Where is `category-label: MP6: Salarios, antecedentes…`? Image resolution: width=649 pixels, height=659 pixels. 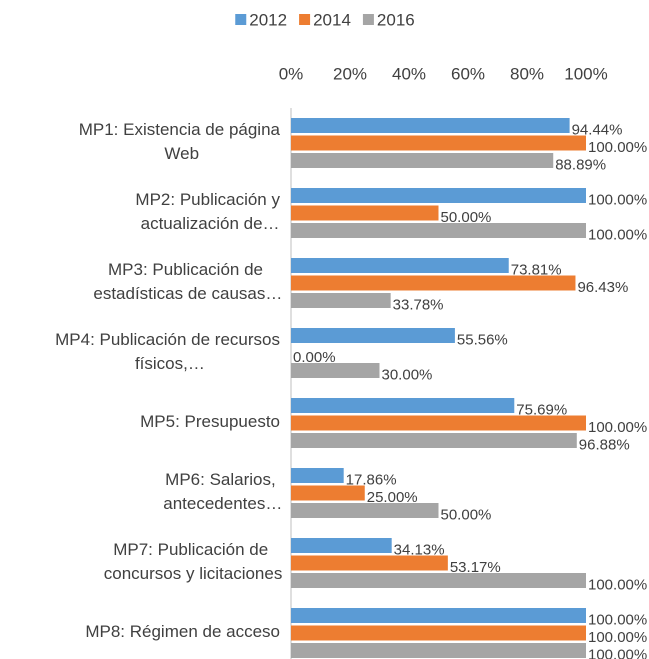 category-label: MP6: Salarios, antecedentes… is located at coordinates (221, 491).